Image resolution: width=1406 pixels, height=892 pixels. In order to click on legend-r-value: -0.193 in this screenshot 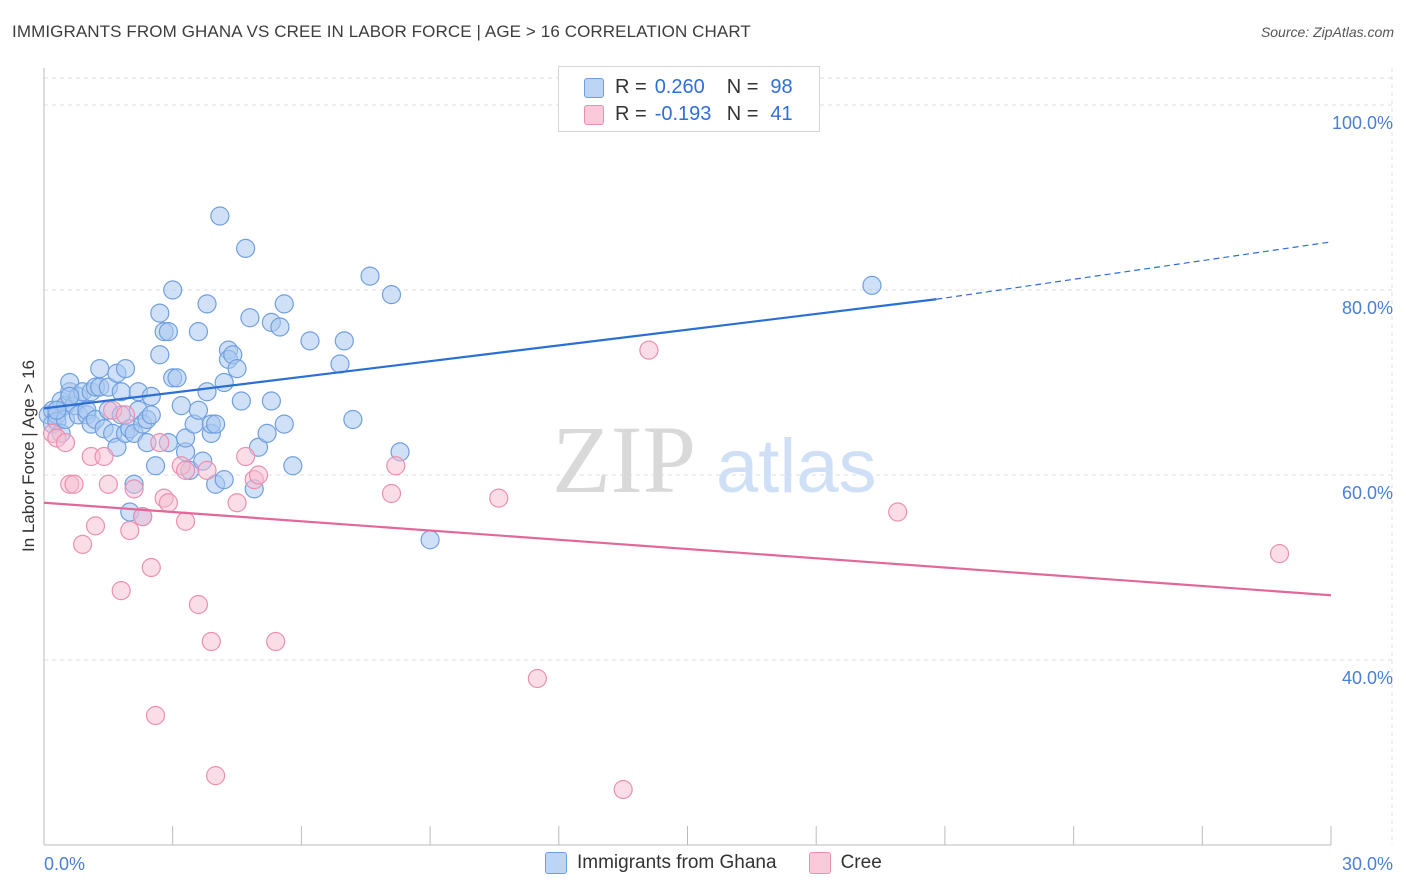, I will do `click(683, 113)`.